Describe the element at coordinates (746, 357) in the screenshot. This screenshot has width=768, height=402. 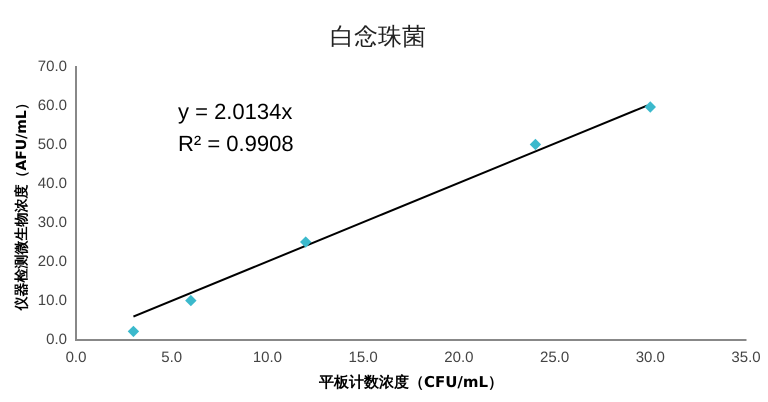
I see `x-tick-label: 35.0` at that location.